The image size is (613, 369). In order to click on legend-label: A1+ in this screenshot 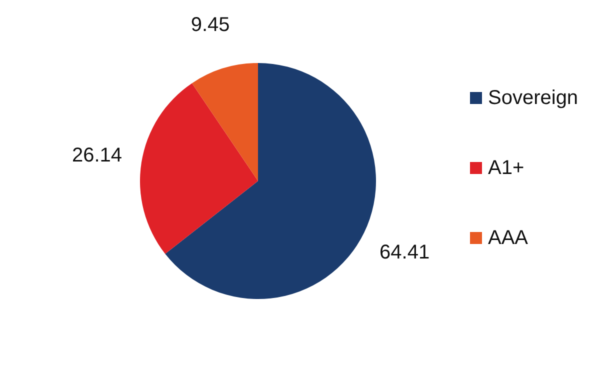, I will do `click(506, 168)`.